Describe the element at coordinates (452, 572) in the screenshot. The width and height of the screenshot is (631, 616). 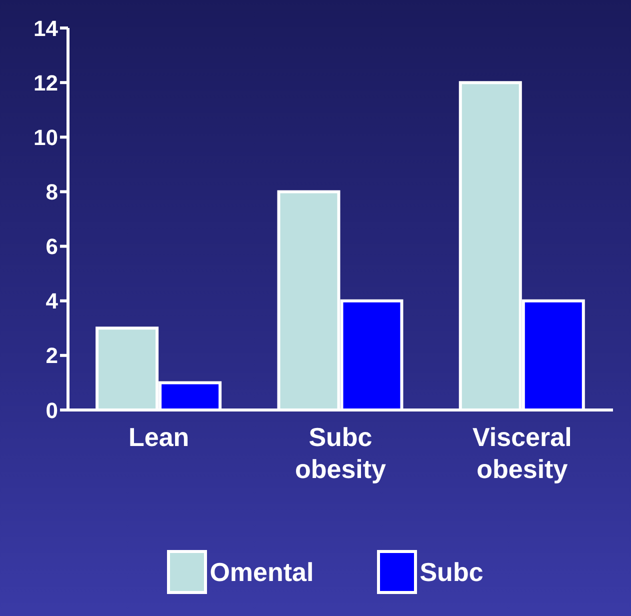
I see `legend-label: Subc` at that location.